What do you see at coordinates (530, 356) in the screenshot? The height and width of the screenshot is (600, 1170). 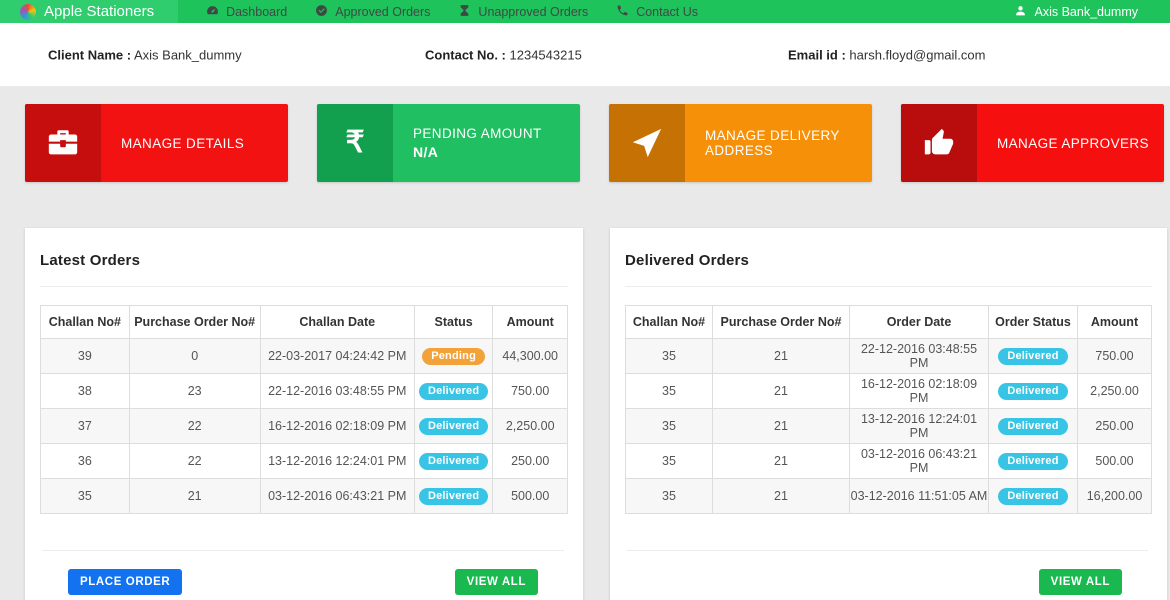 I see `table-cell: 44,300.00` at bounding box center [530, 356].